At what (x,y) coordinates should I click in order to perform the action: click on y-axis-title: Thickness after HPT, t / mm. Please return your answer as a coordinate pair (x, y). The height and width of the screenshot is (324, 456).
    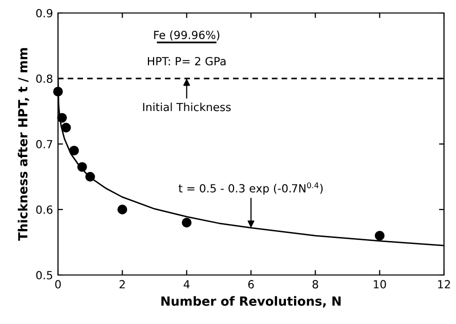
    Looking at the image, I should click on (24, 144).